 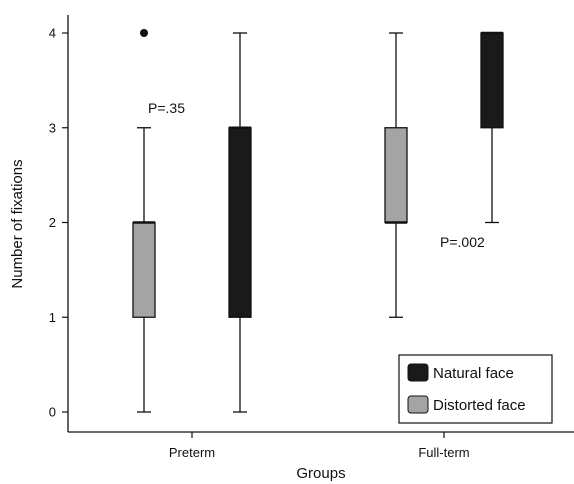 I want to click on box-distorted-face-preterm, so click(x=144, y=221).